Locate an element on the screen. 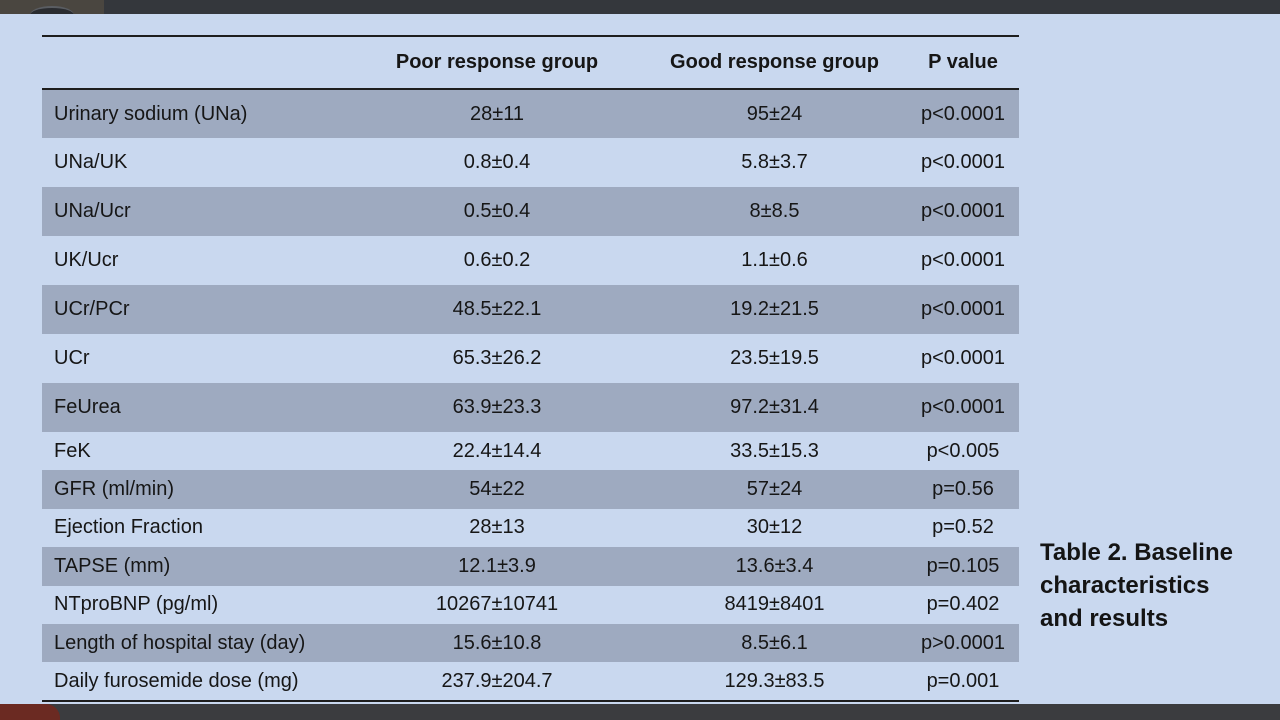  p-value: p=0.001 is located at coordinates (963, 680).